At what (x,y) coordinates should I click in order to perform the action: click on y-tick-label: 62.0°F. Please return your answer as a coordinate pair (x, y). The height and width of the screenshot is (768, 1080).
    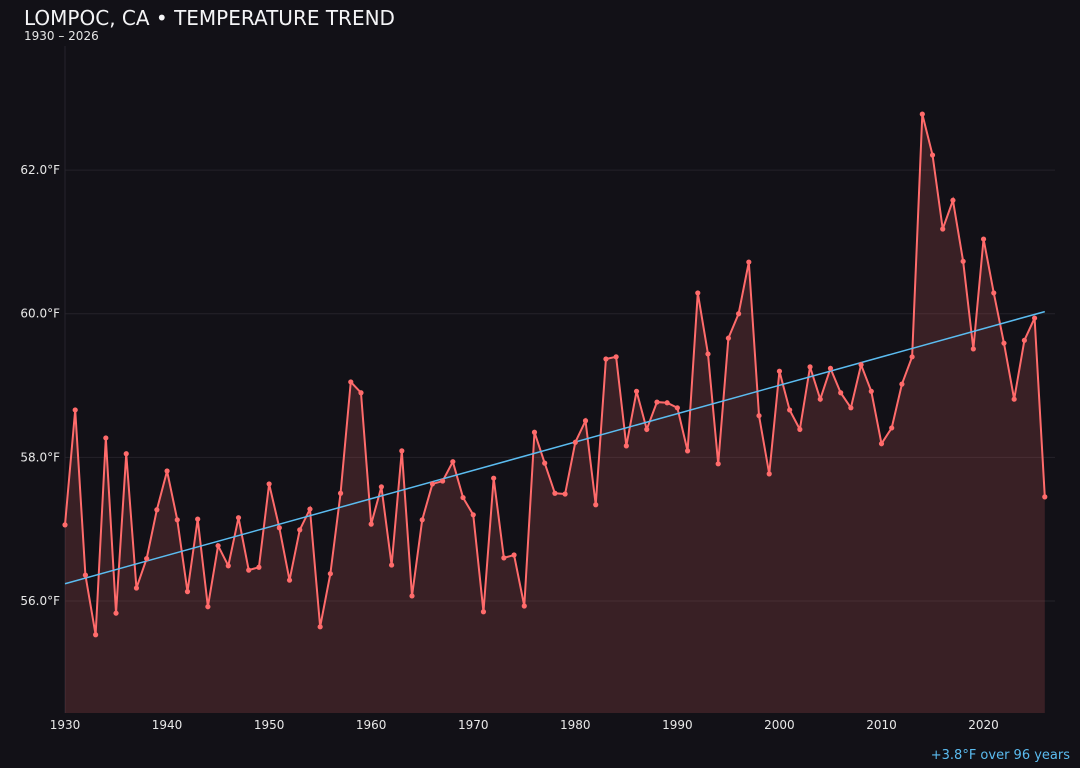
    Looking at the image, I should click on (40, 170).